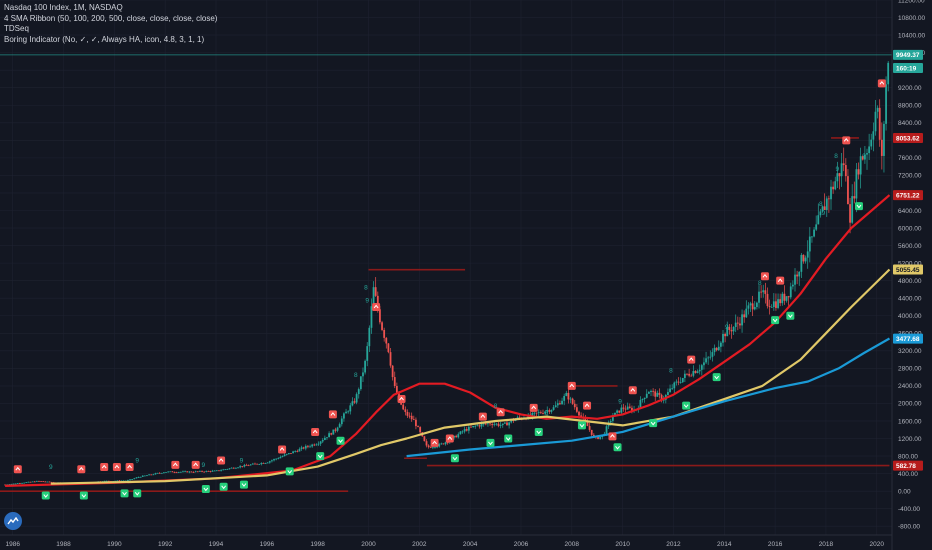 Image resolution: width=932 pixels, height=550 pixels. Describe the element at coordinates (620, 401) in the screenshot. I see `td-count-label: 9` at that location.